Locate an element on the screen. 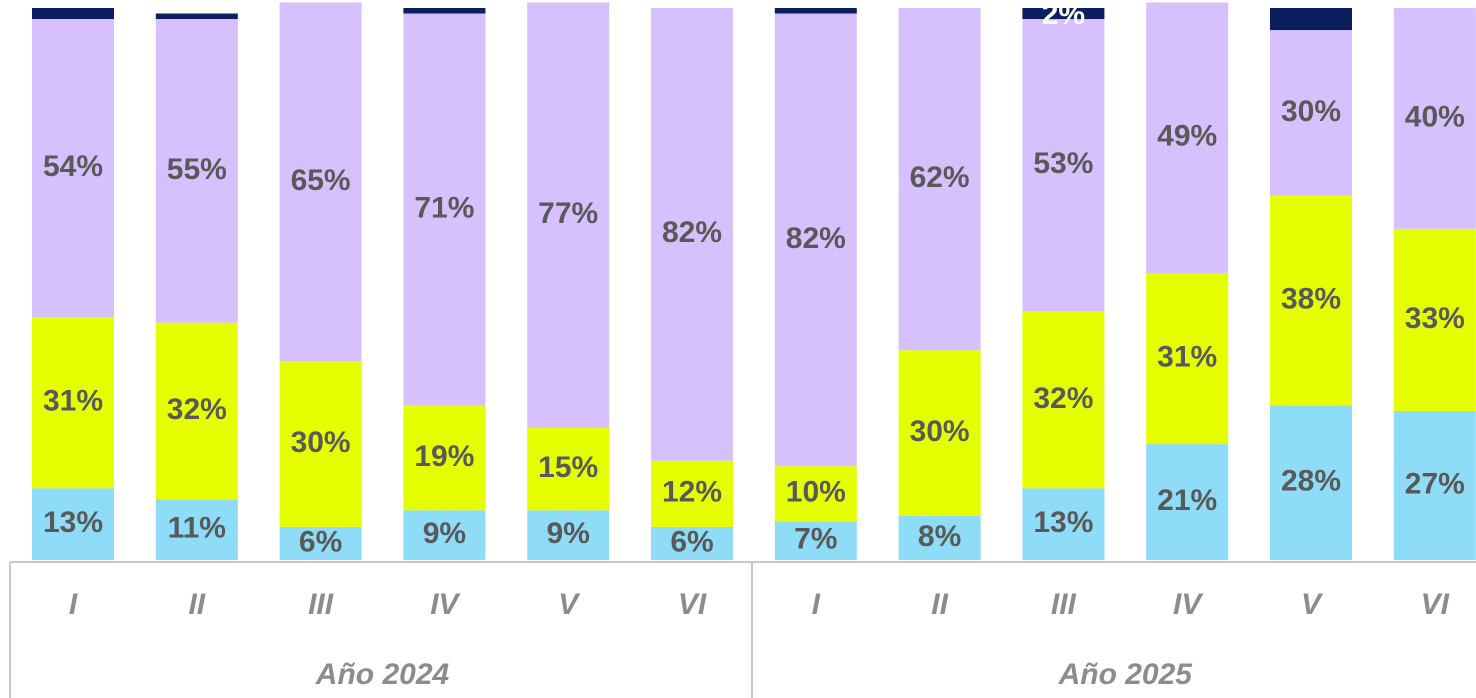 This screenshot has width=1476, height=698. value-label: 54% is located at coordinates (73, 166).